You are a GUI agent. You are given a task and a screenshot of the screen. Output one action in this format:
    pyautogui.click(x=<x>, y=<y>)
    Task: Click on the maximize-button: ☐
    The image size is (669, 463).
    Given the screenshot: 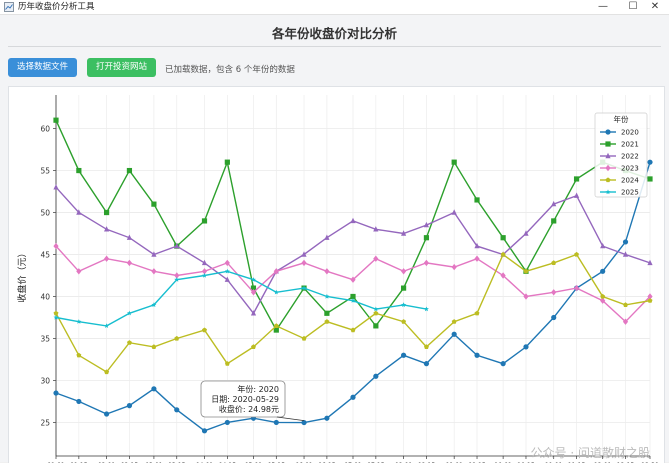 What is the action you would take?
    pyautogui.click(x=633, y=6)
    